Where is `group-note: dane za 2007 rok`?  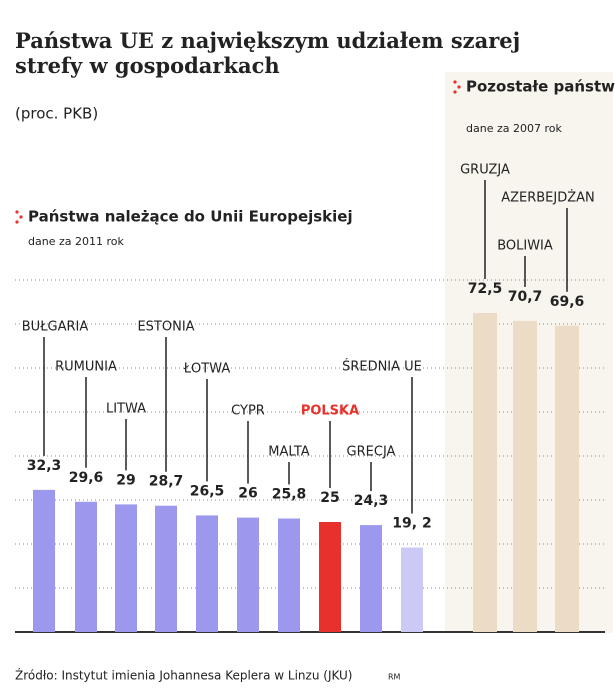 group-note: dane za 2007 rok is located at coordinates (514, 128).